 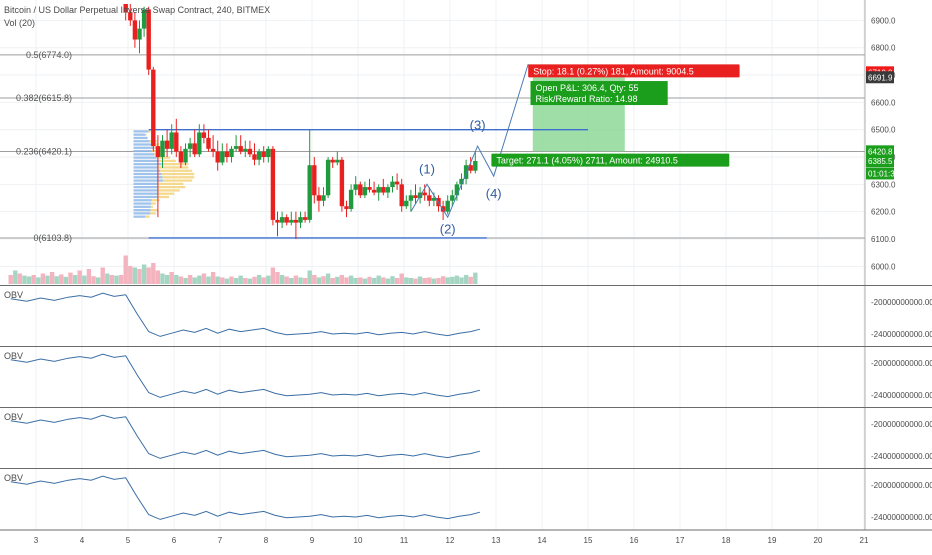 What do you see at coordinates (883, 102) in the screenshot?
I see `price-tick-label: 6600.0` at bounding box center [883, 102].